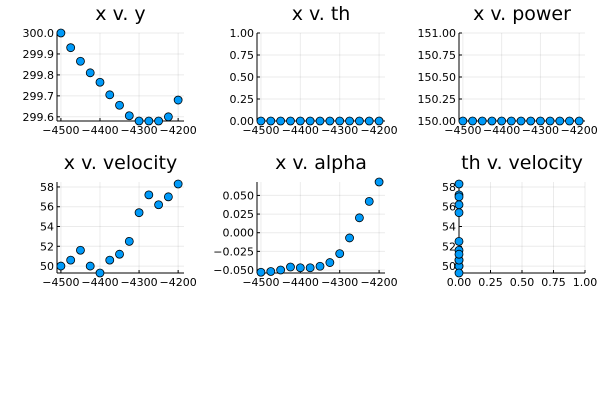  Describe the element at coordinates (242, 99) in the screenshot. I see `y-tick-label: 0.25` at that location.